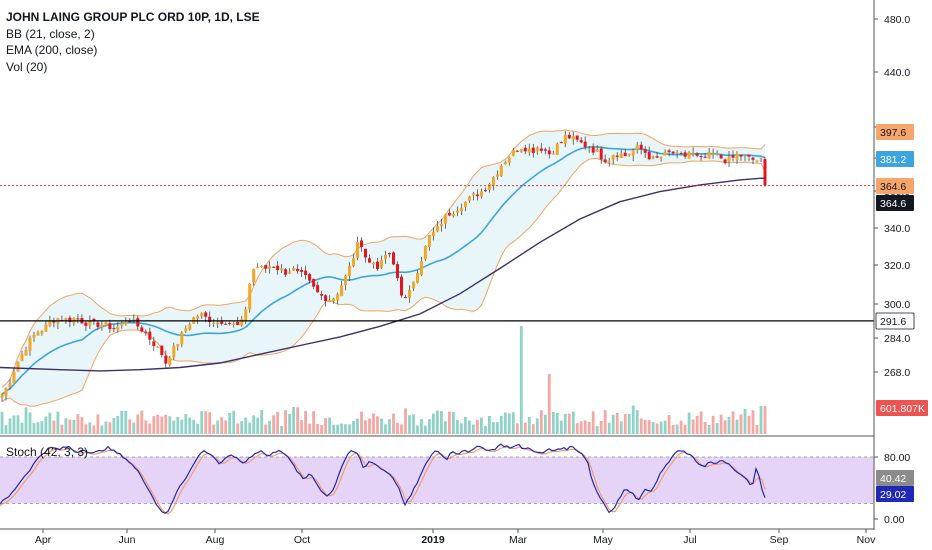 The height and width of the screenshot is (550, 932). Describe the element at coordinates (893, 160) in the screenshot. I see `price-label: 381.2` at that location.